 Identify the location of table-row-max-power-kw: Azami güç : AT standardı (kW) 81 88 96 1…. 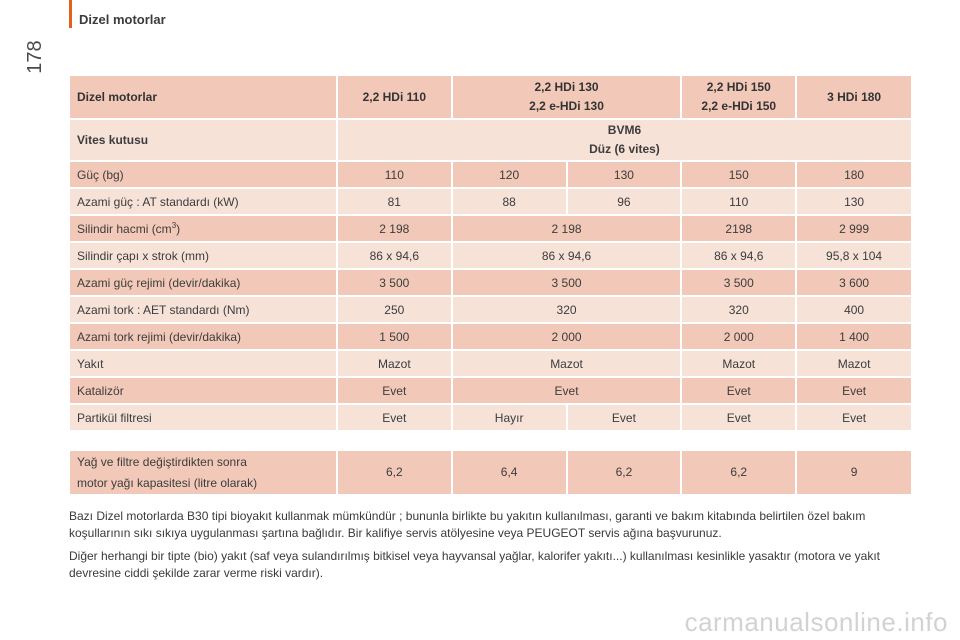
(490, 201).